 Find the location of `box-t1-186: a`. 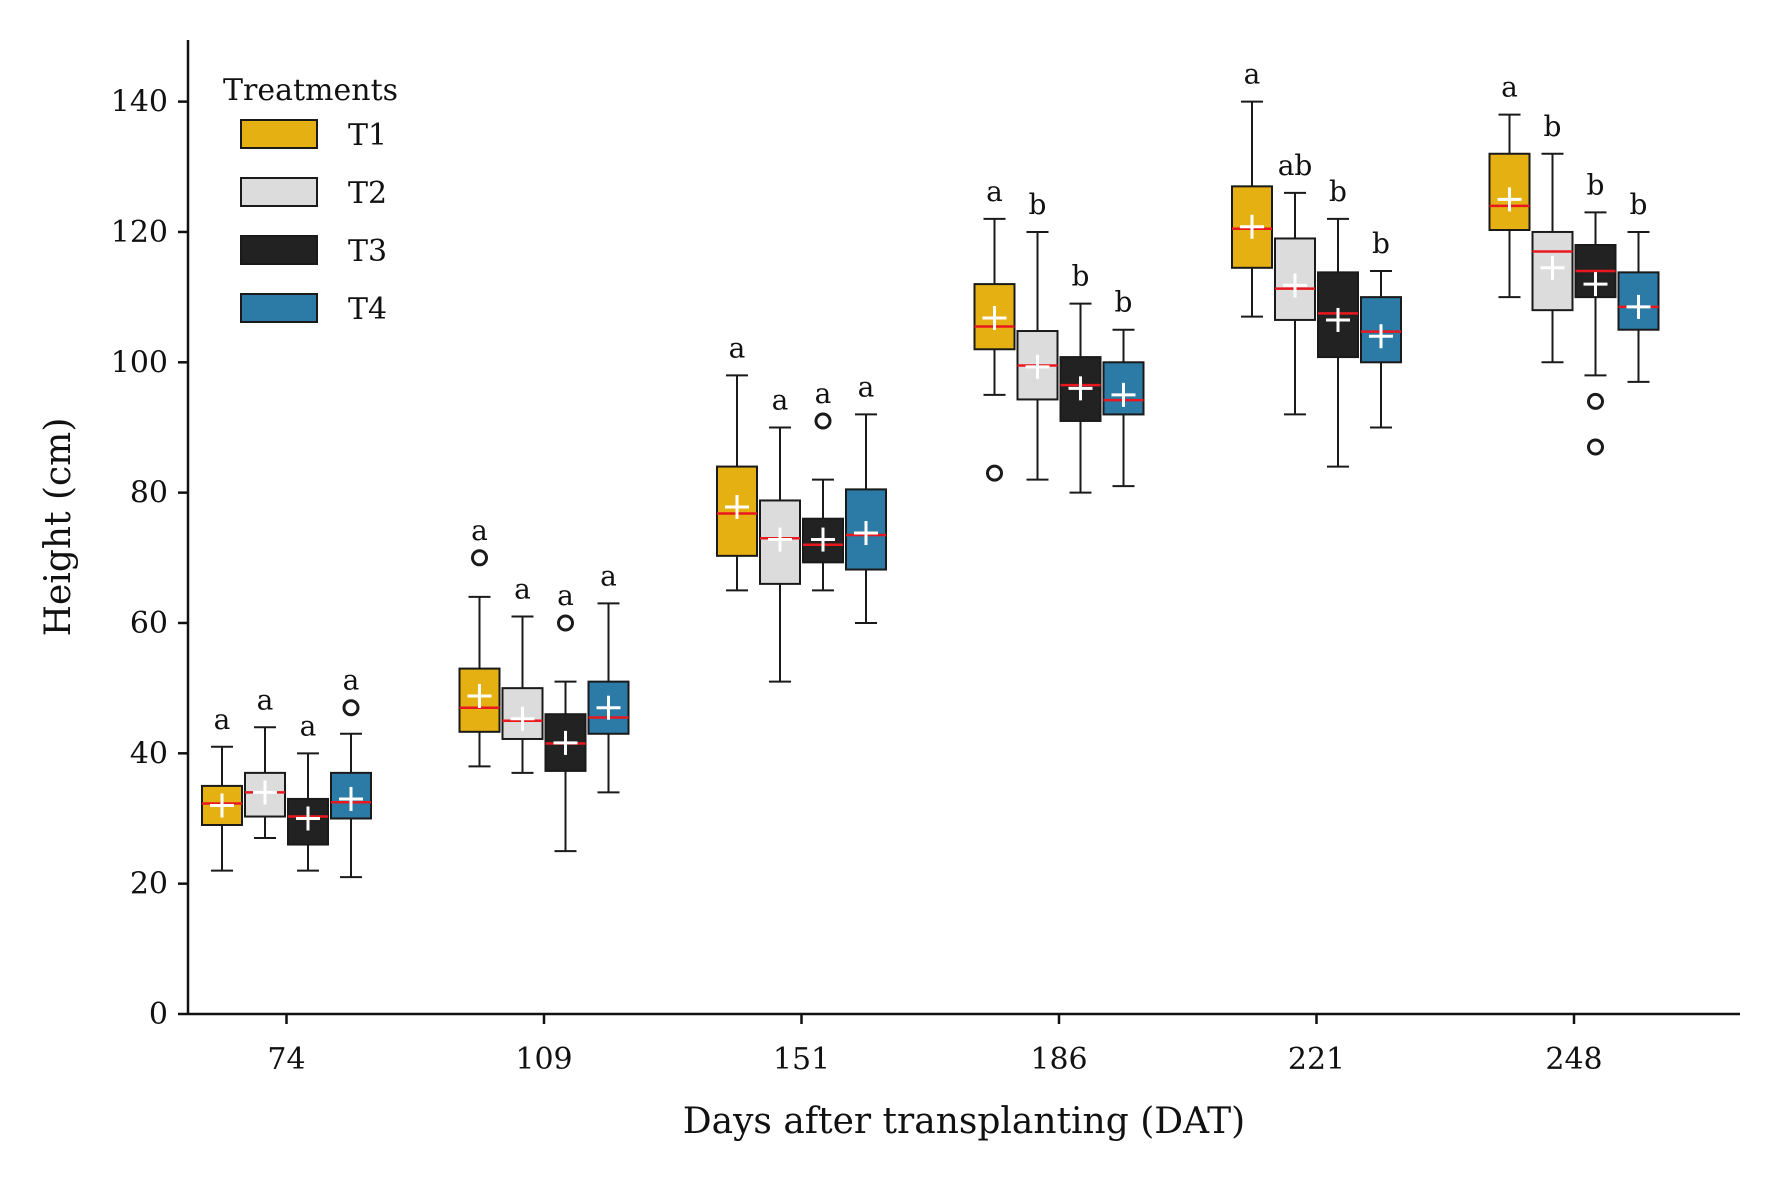

box-t1-186: a is located at coordinates (994, 328).